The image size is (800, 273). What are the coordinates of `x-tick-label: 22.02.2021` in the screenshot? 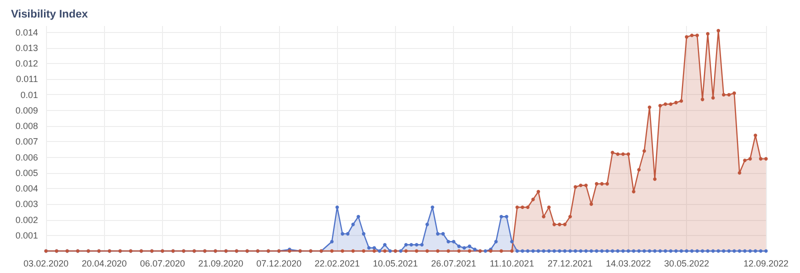 It's located at (337, 263).